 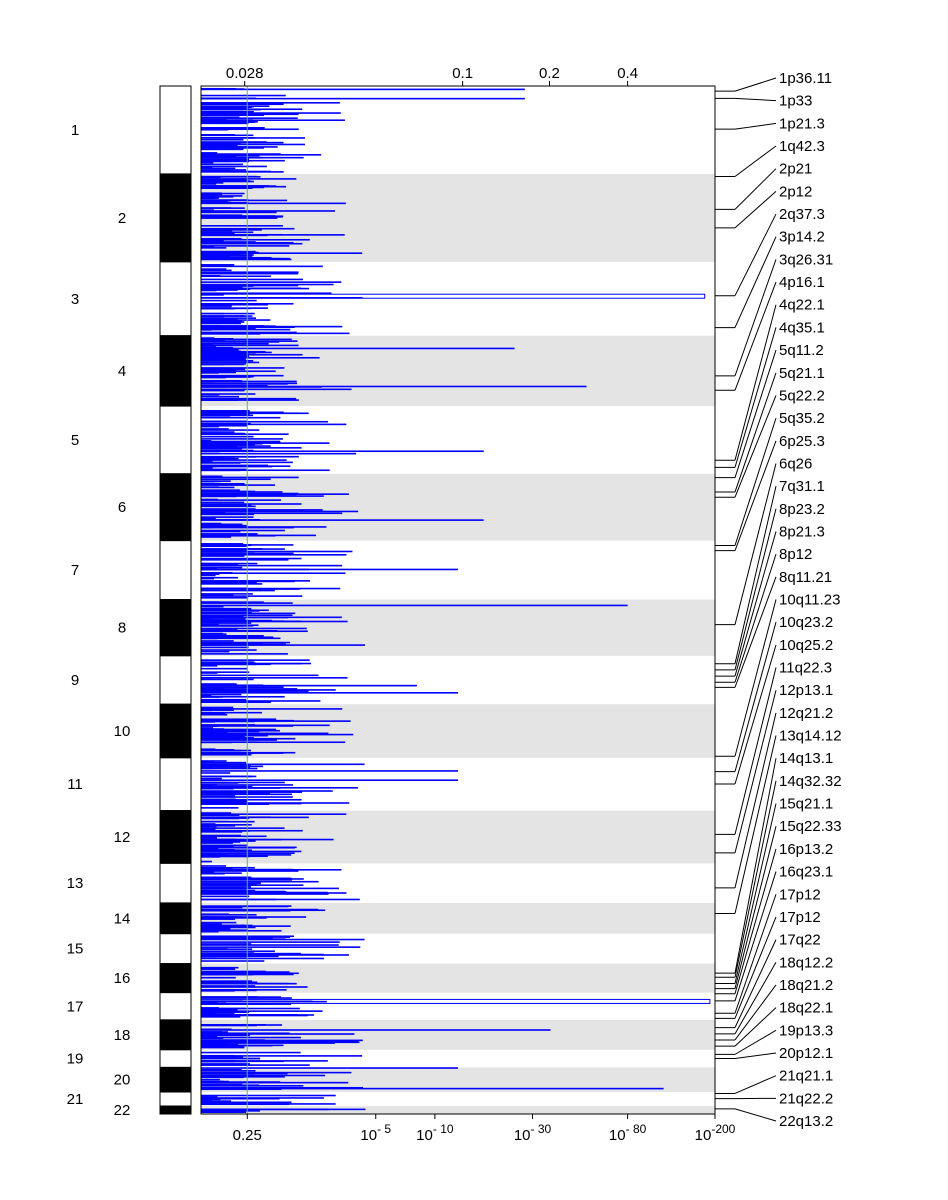 I want to click on chrom-label-15: 15, so click(x=75, y=949).